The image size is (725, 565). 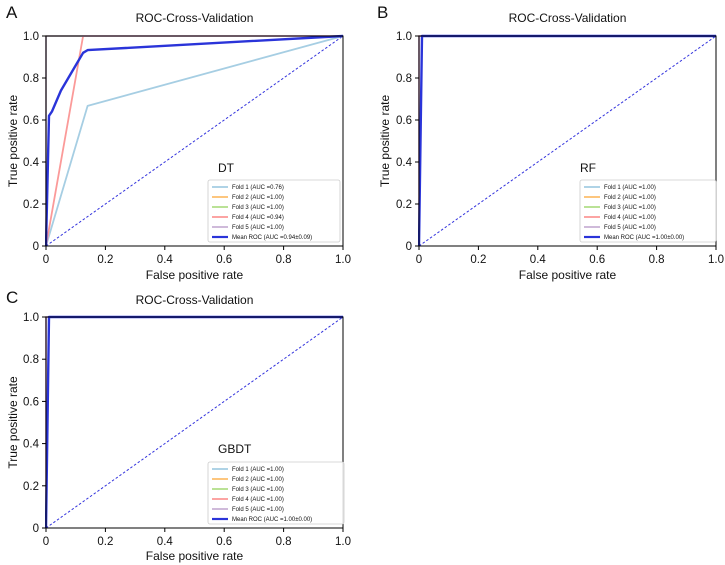 What do you see at coordinates (226, 168) in the screenshot?
I see `model-annotation: DT` at bounding box center [226, 168].